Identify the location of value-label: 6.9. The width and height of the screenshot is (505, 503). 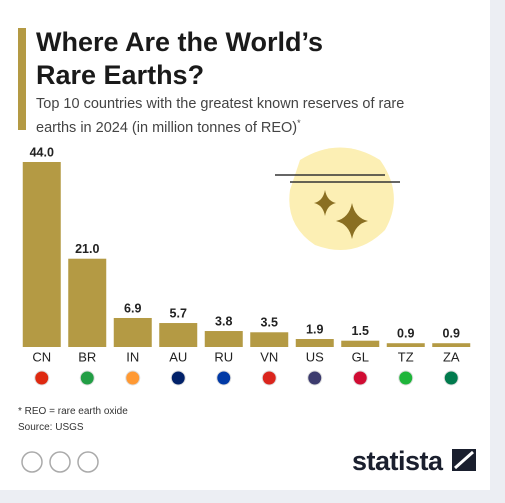
(132, 308).